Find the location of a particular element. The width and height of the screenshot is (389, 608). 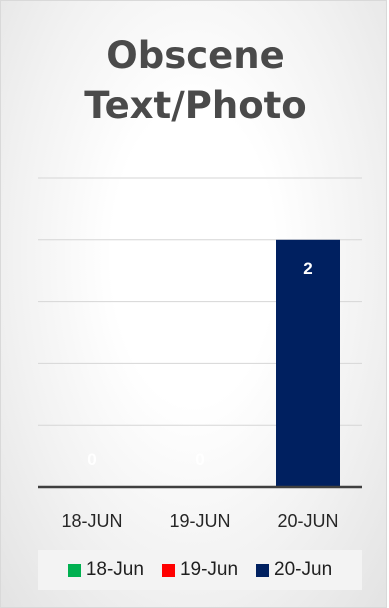

chart-legend: 18-Jun 19-Jun 20-Jun is located at coordinates (200, 570).